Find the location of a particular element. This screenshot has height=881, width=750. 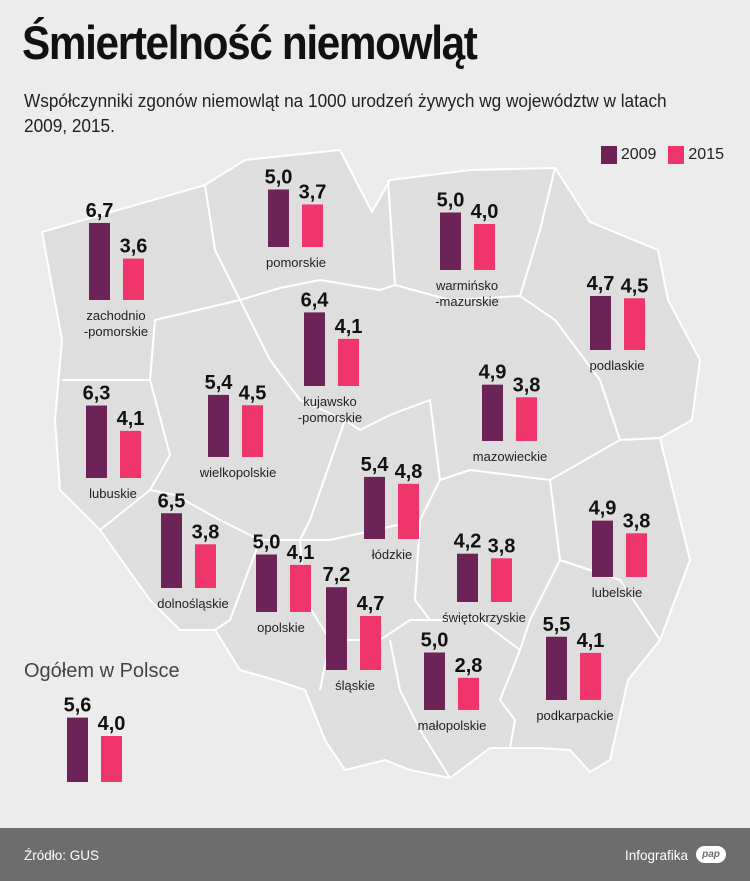

region-label: małopolskie is located at coordinates (452, 725).